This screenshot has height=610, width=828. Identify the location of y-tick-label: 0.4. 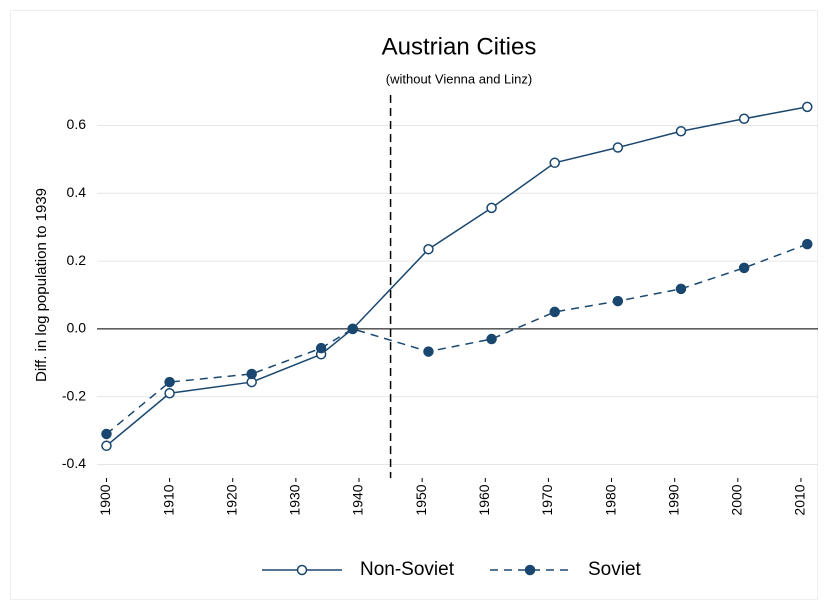
(77, 192).